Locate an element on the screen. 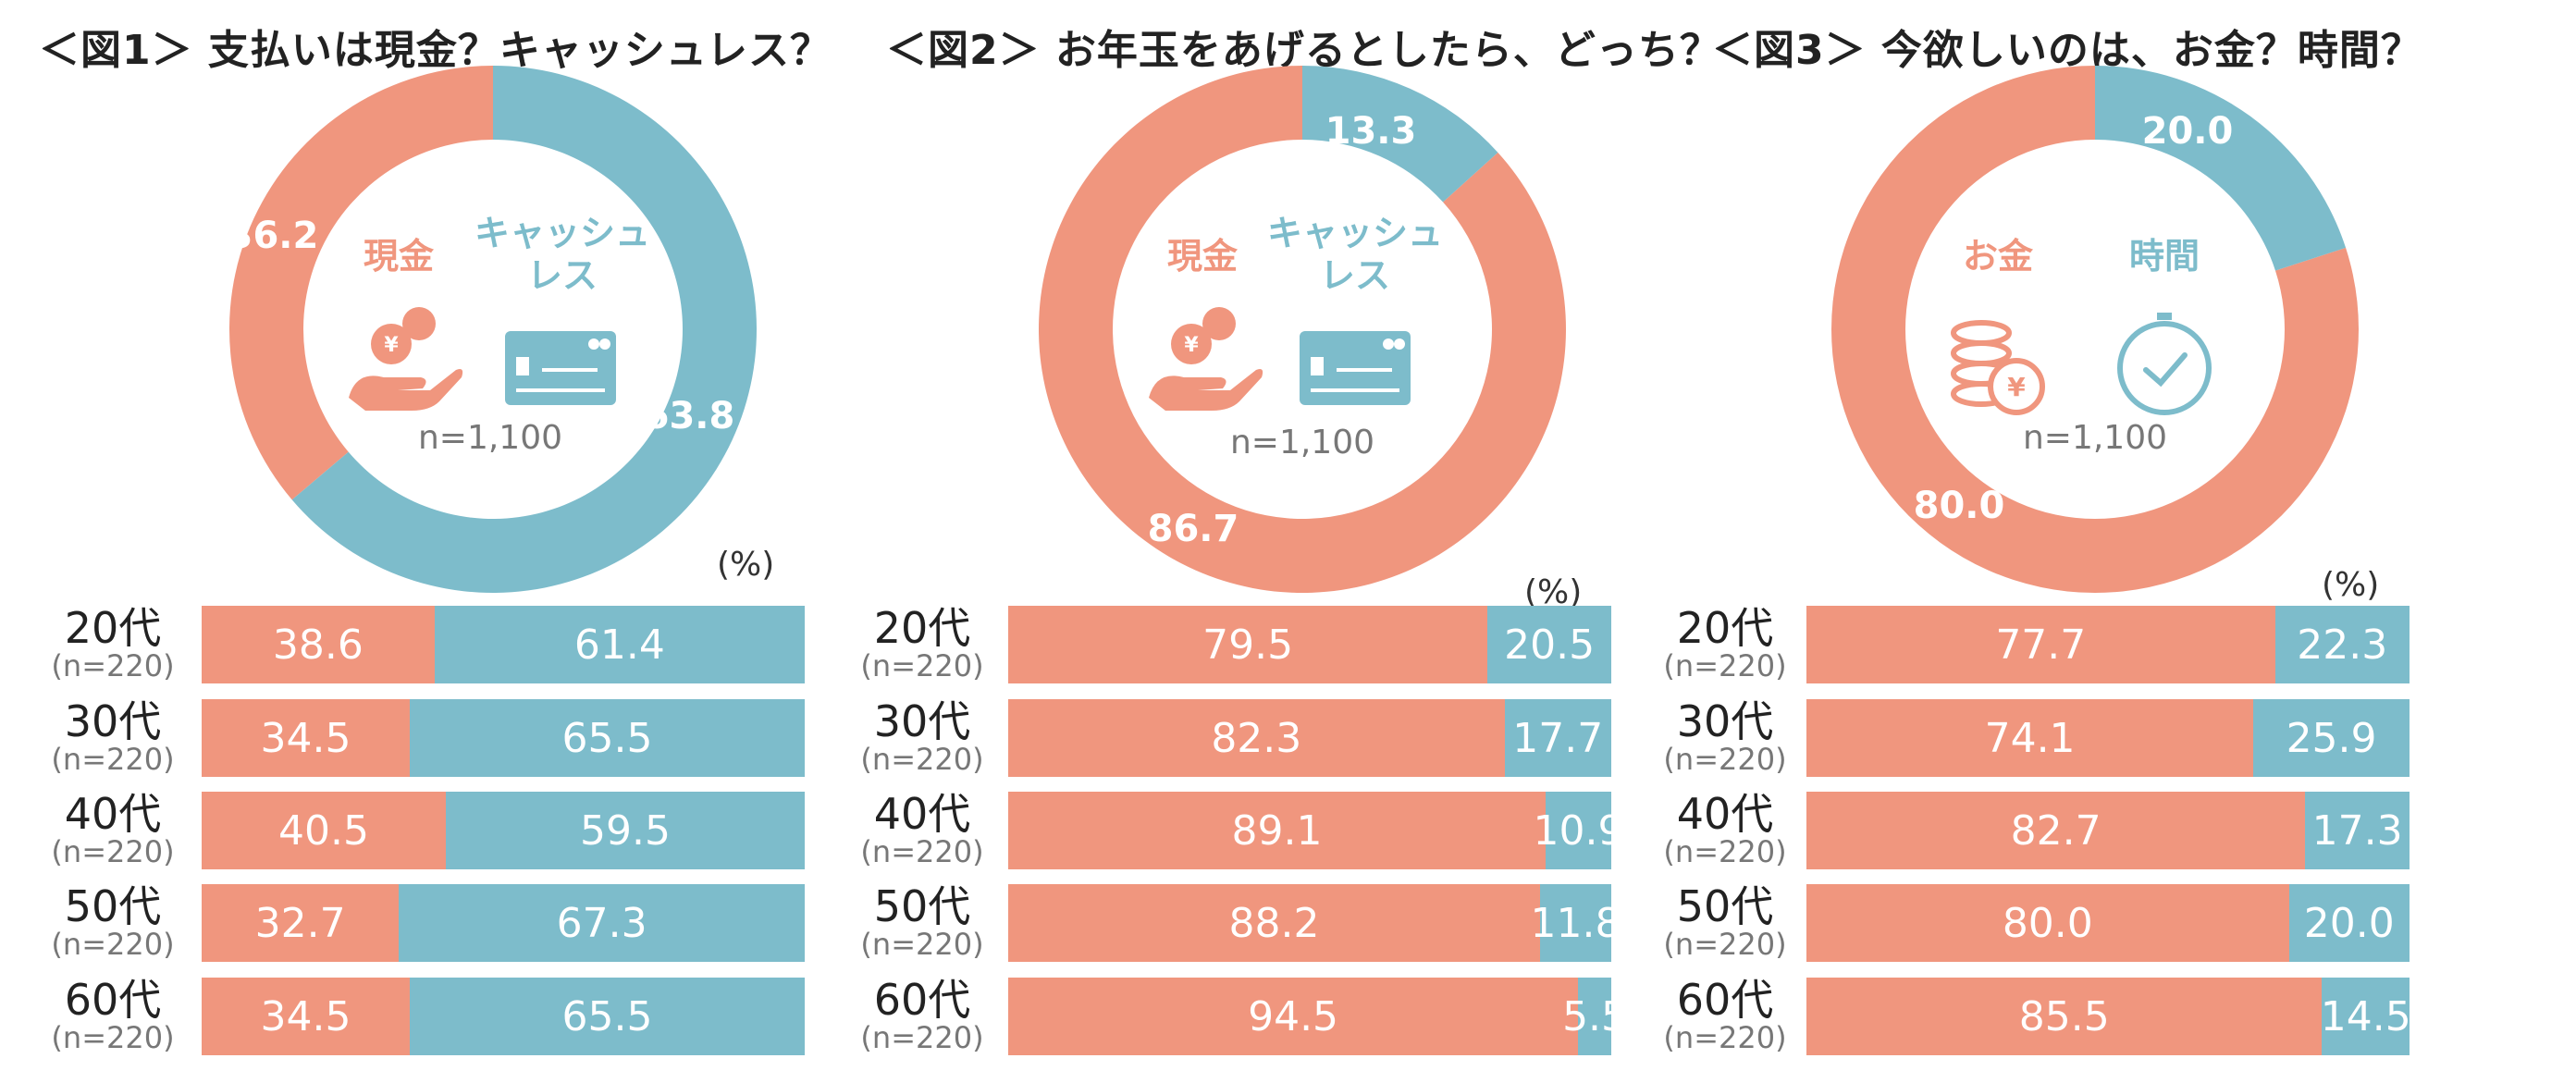 The width and height of the screenshot is (2576, 1083). stacked-bar: 74.1 25.9 is located at coordinates (2108, 738).